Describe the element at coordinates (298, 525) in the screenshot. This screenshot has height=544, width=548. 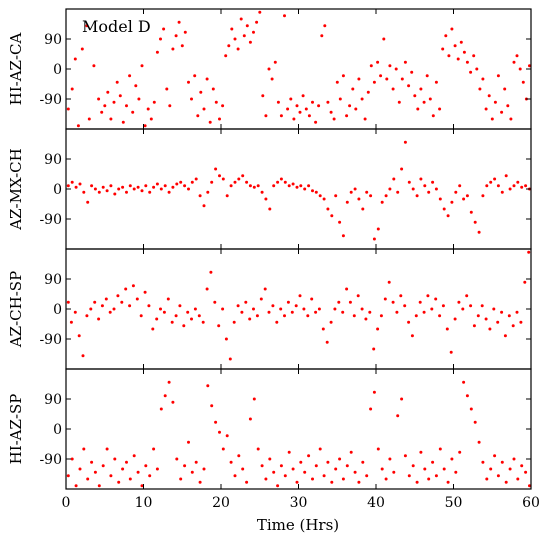
I see `x-axis-label: Time (Hrs)` at that location.